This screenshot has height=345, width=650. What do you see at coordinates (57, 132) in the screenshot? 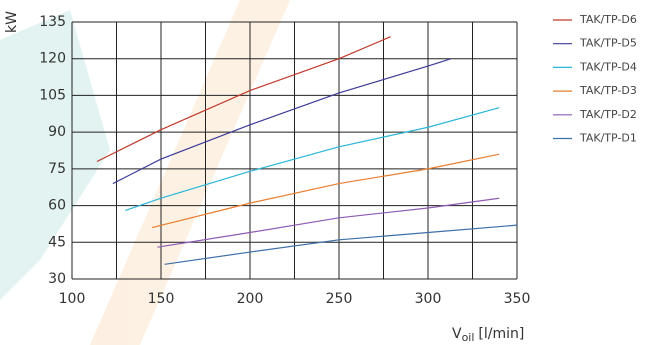
I see `y-tick-label: 90` at bounding box center [57, 132].